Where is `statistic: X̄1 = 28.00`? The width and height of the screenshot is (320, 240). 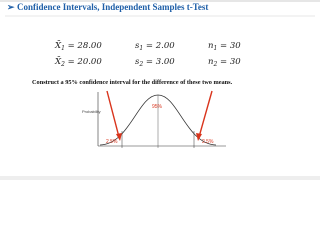
statistic: X̄1 = 28.00 is located at coordinates (78, 45).